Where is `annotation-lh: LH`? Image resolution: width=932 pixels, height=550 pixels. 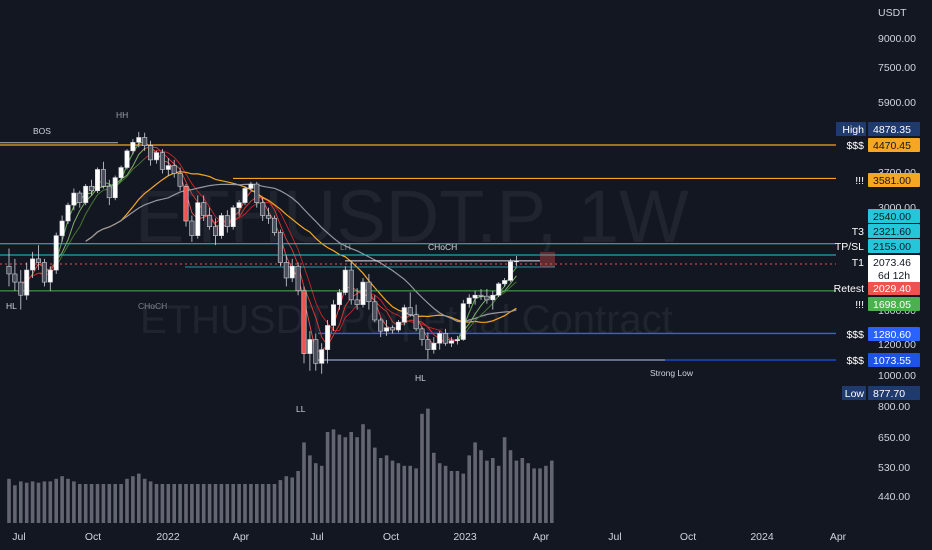 annotation-lh: LH is located at coordinates (345, 247).